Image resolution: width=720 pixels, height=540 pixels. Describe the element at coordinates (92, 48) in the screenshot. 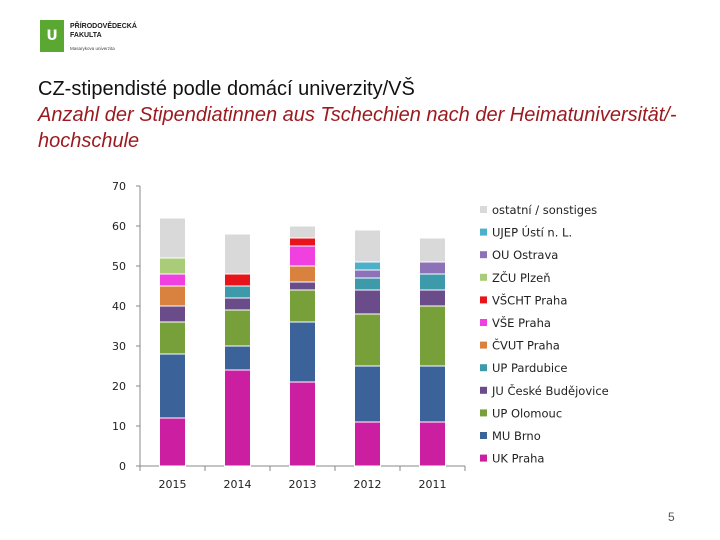

I see `university-name: Masarykova univerzita` at that location.